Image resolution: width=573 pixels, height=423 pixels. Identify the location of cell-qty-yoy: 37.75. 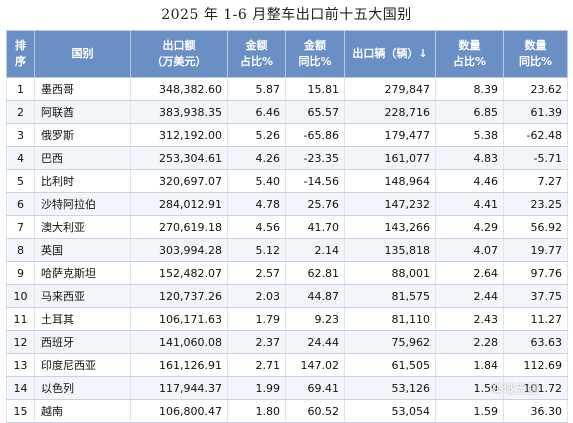
(535, 296).